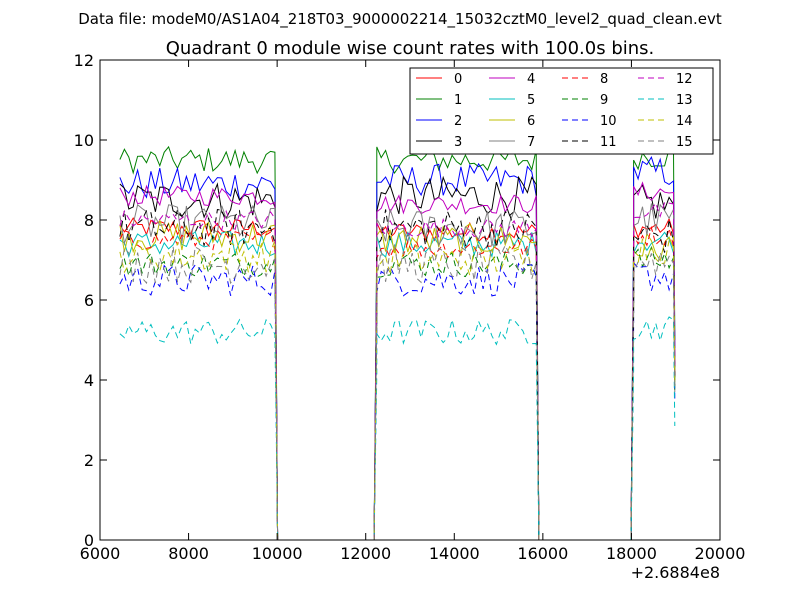 This screenshot has width=800, height=600. Describe the element at coordinates (684, 142) in the screenshot. I see `legend-label-15: 15` at that location.